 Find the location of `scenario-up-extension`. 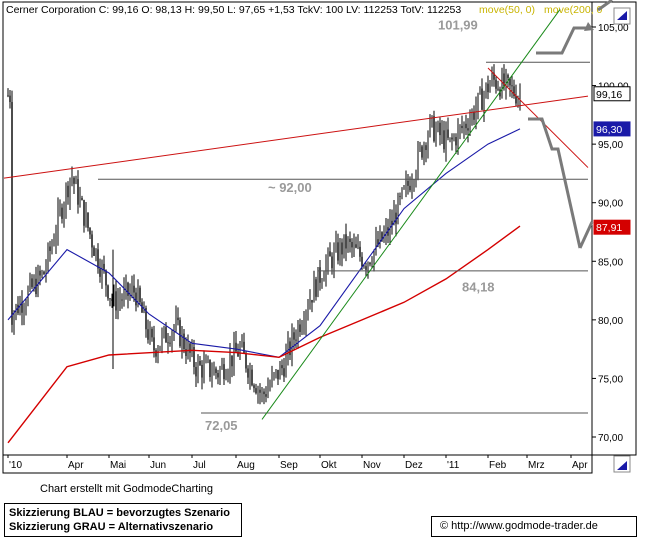

scenario-up-extension is located at coordinates (605, 6).